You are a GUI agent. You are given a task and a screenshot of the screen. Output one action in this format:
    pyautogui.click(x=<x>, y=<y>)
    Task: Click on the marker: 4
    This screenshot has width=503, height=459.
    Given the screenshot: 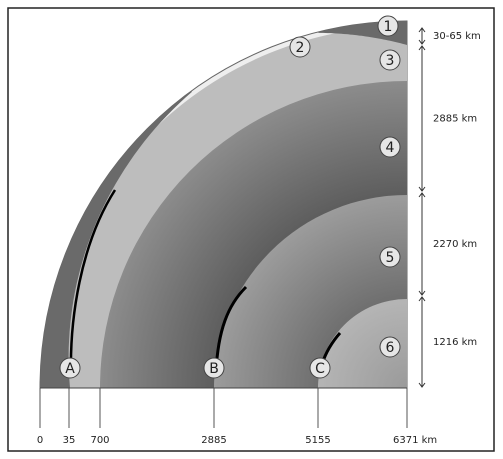 What is the action you would take?
    pyautogui.click(x=390, y=147)
    